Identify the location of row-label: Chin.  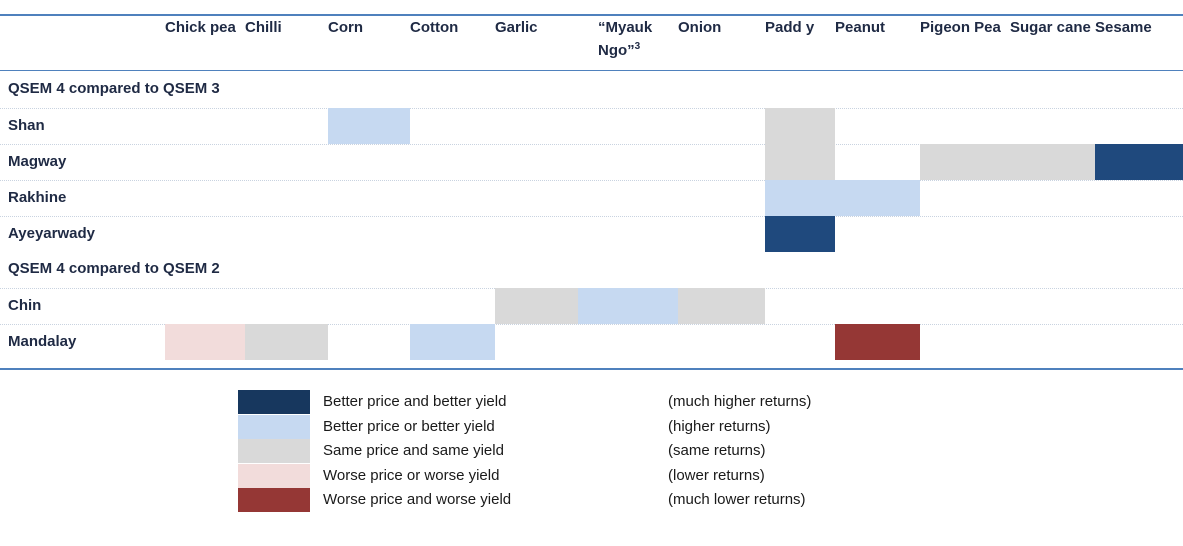
(25, 305).